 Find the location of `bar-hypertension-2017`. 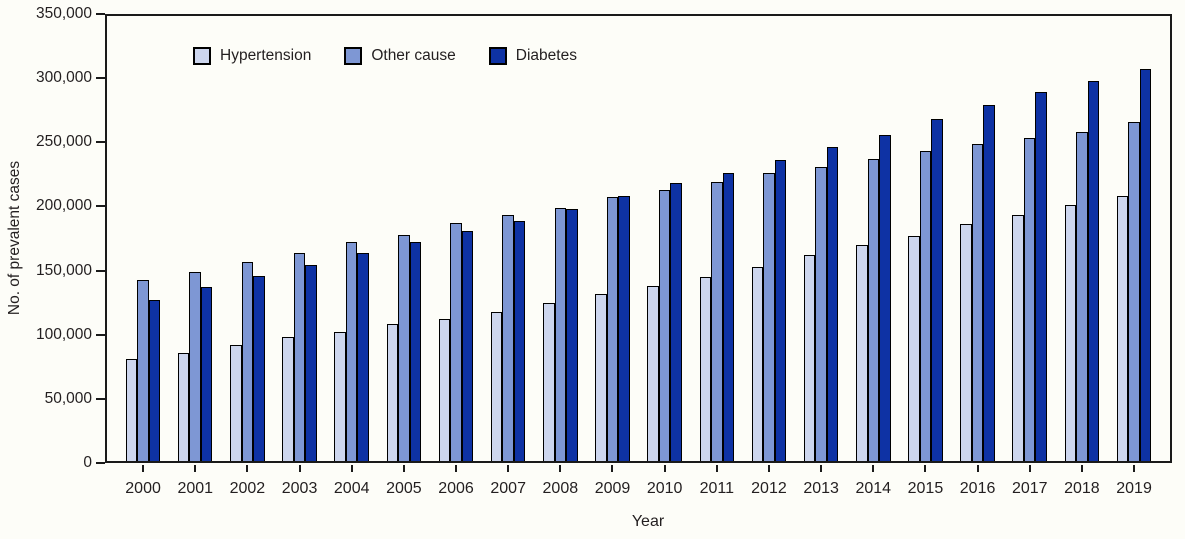

bar-hypertension-2017 is located at coordinates (1018, 339).